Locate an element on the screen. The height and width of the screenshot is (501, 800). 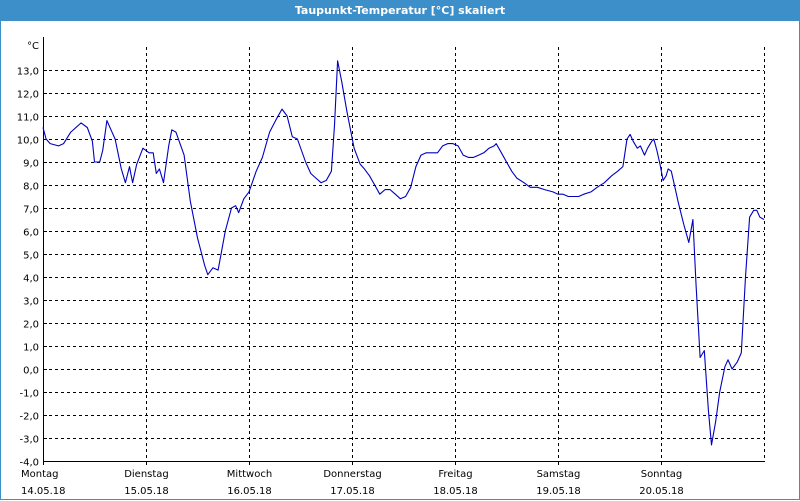
y-tick-label: 7,0 is located at coordinates (31, 210).